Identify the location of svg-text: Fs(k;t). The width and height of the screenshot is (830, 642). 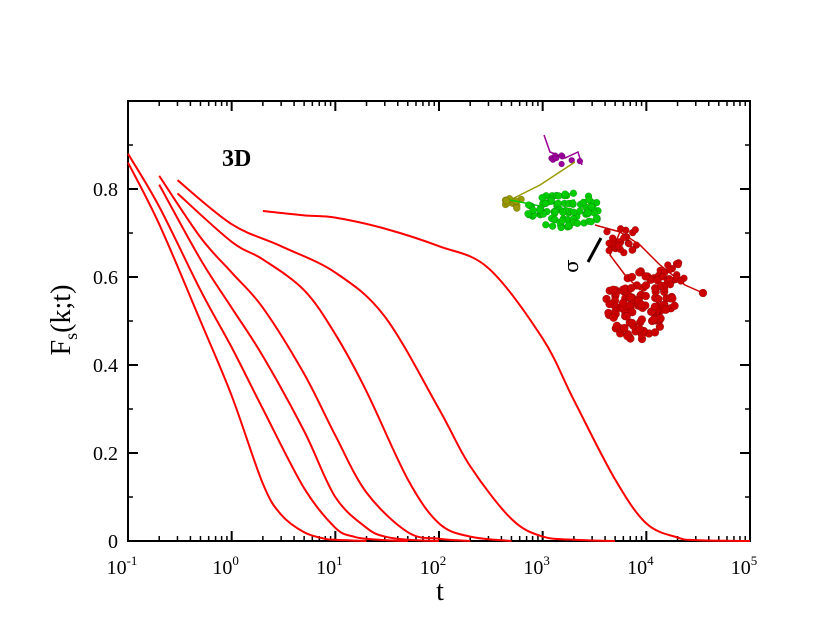
(63, 320).